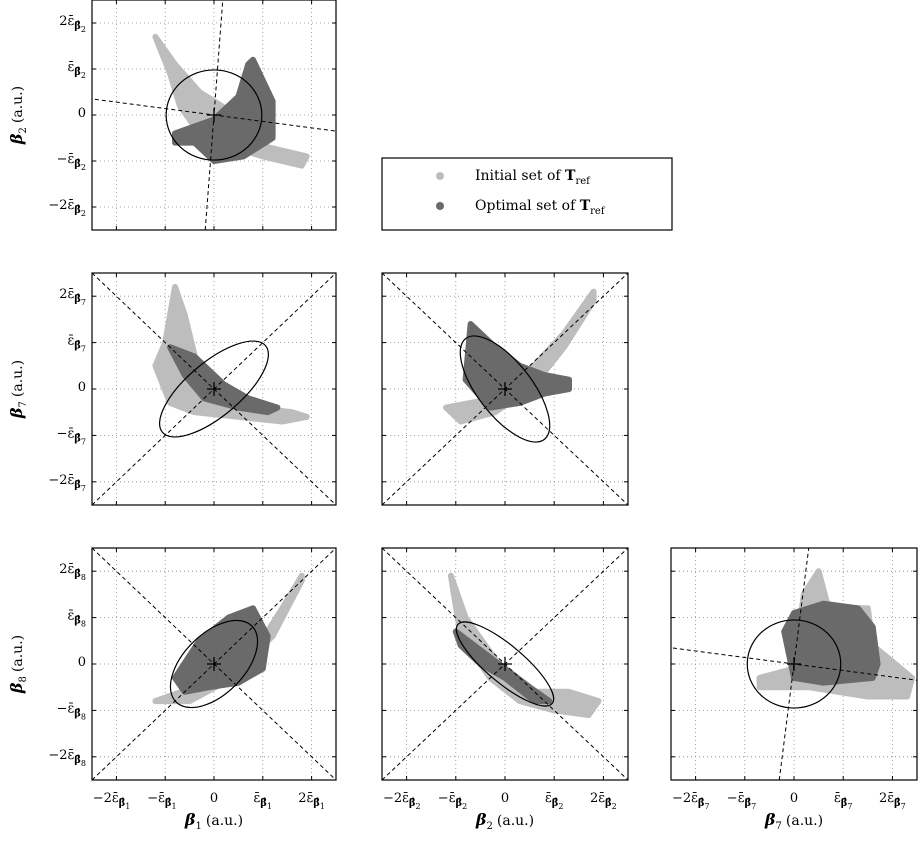  Describe the element at coordinates (161, 801) in the screenshot. I see `x-tick-label: −ε̄β̂1` at that location.